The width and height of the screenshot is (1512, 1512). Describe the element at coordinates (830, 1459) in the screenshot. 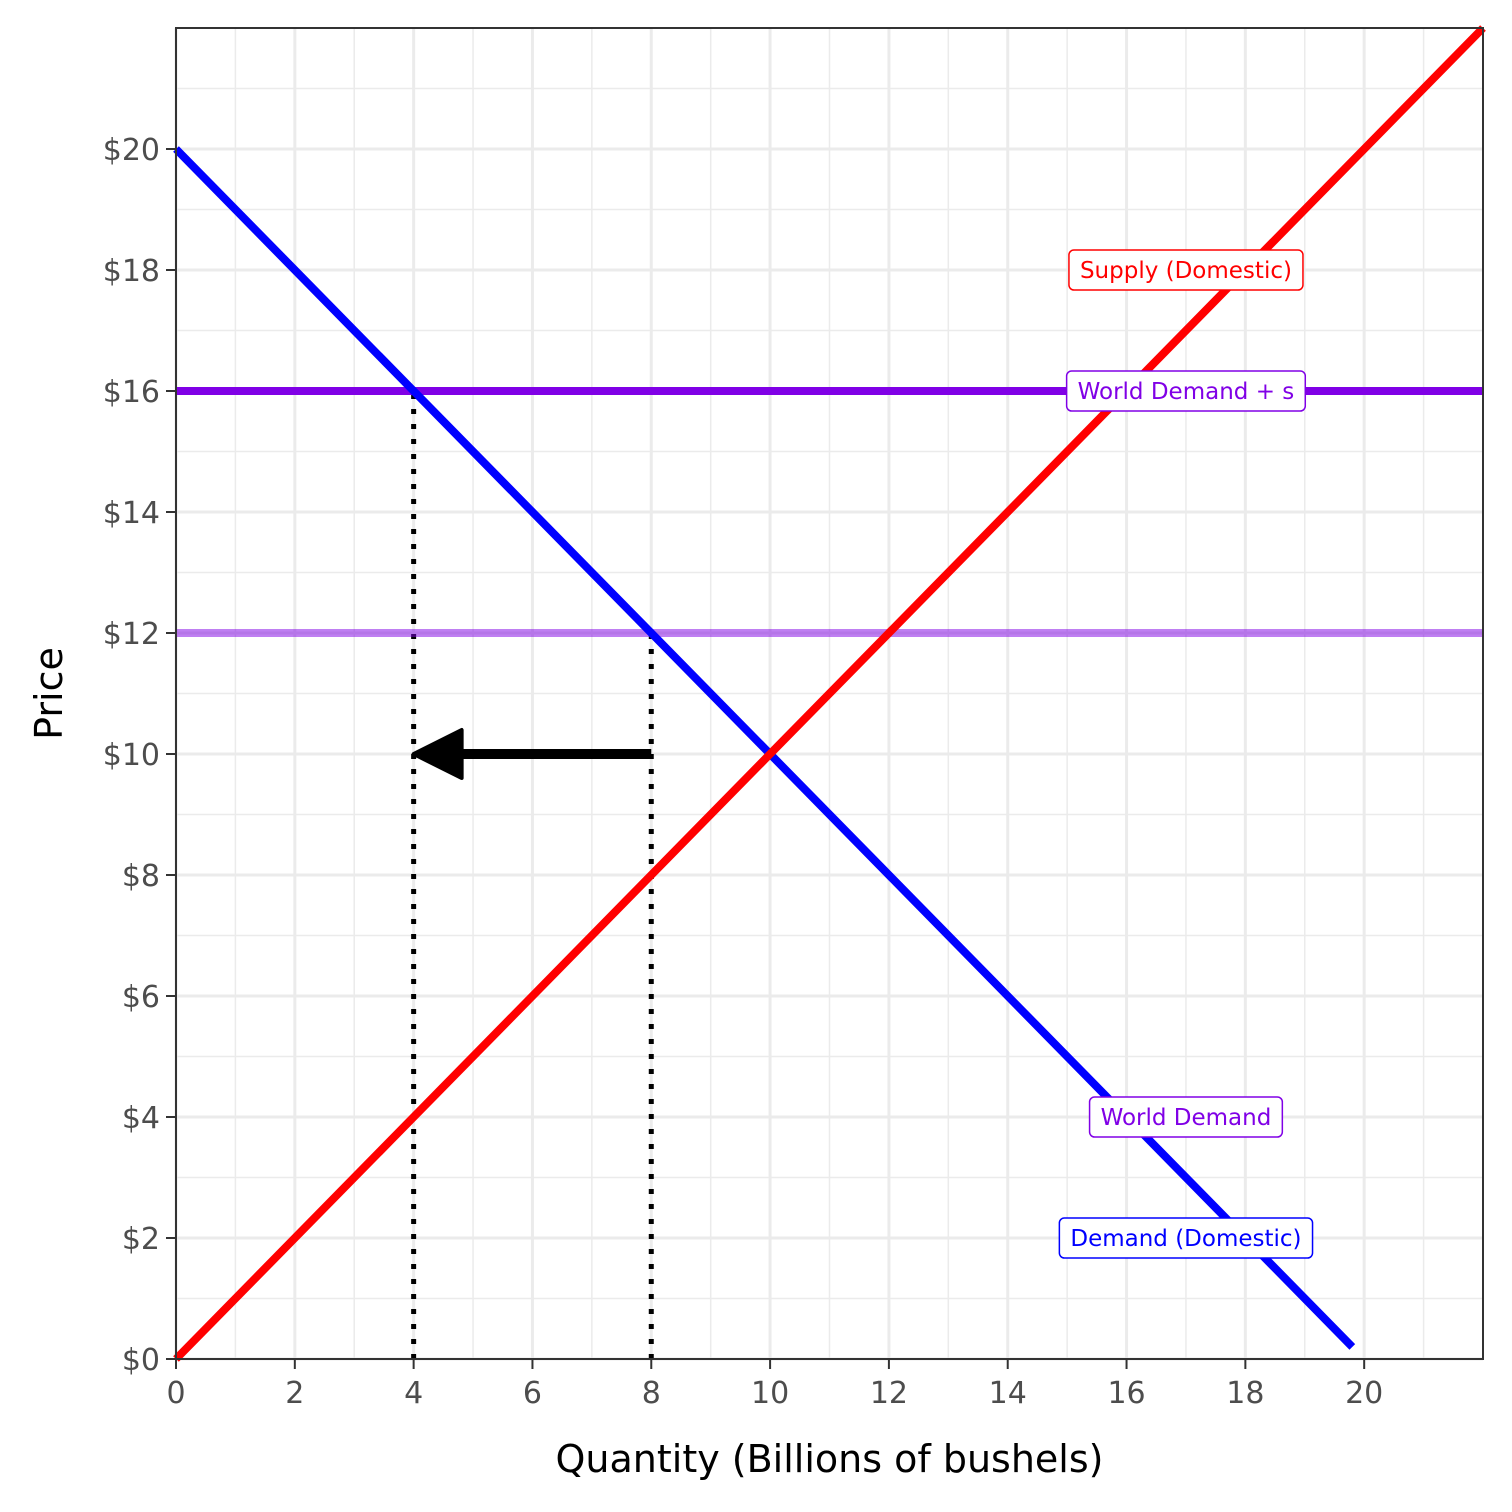

I see `x-axis-title: Quantity (Billions of bushels)` at that location.